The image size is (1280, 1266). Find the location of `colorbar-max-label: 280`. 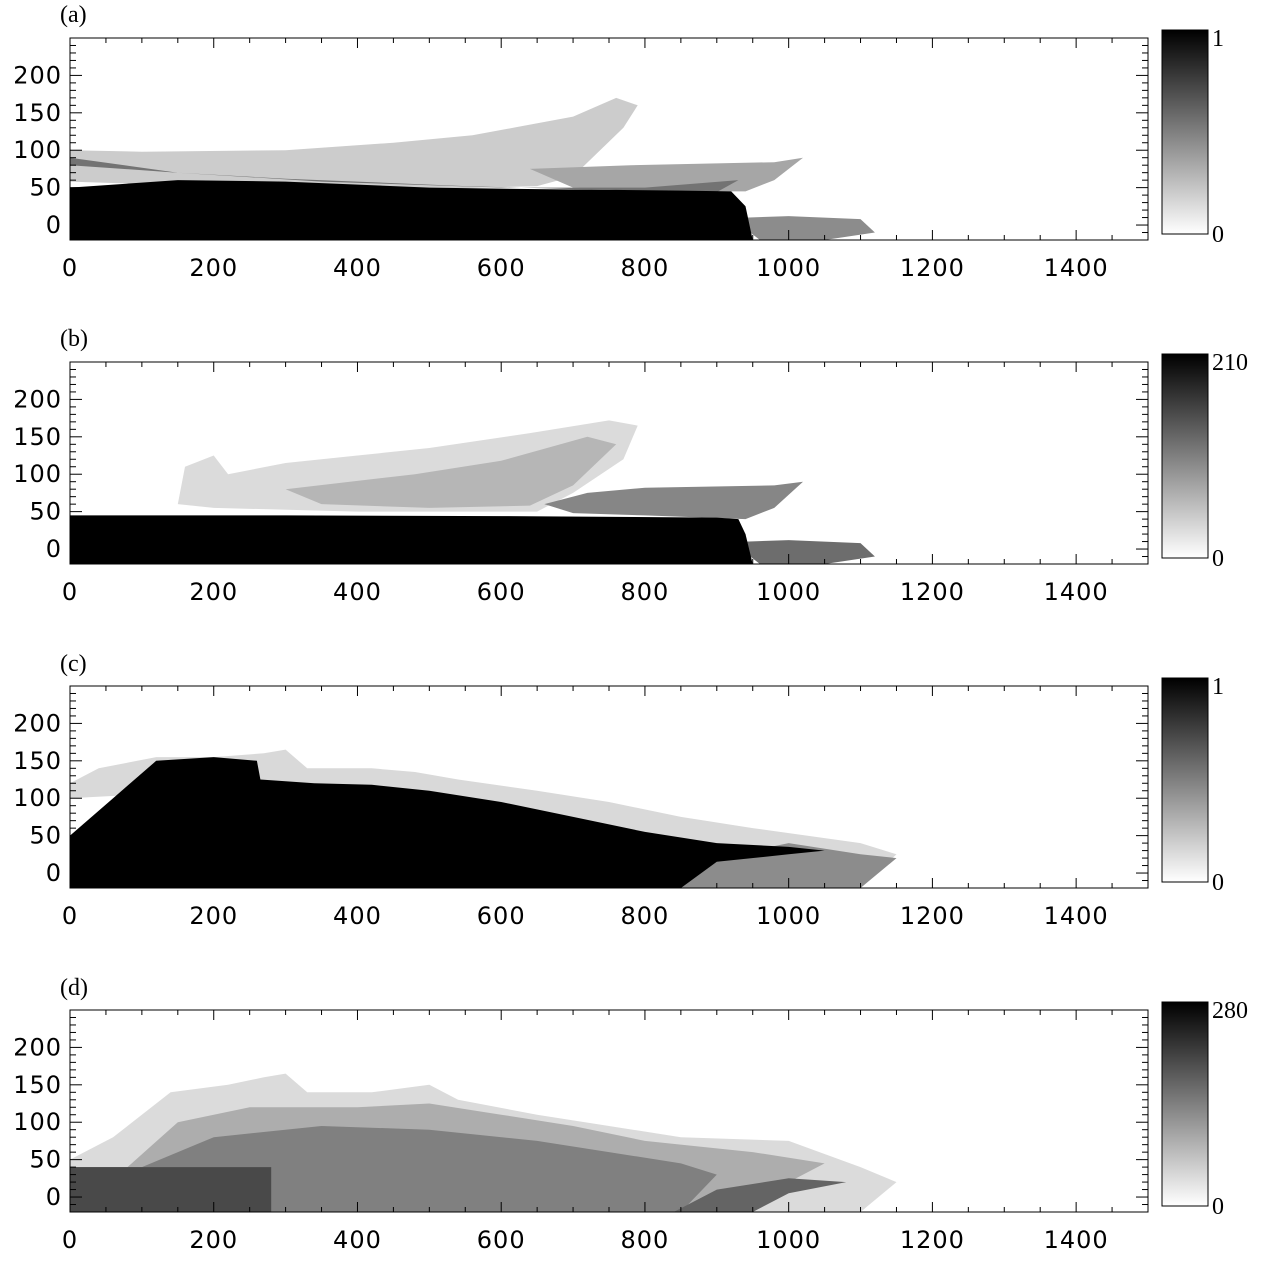

colorbar-max-label: 280 is located at coordinates (1230, 1011).